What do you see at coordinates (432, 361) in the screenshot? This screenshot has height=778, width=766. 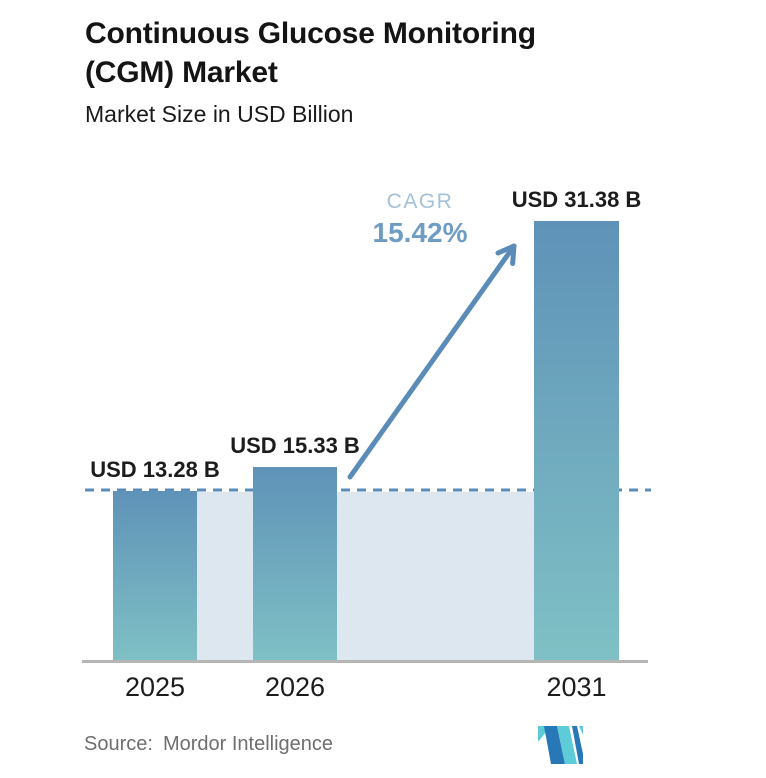 I see `growth-arrow-icon` at bounding box center [432, 361].